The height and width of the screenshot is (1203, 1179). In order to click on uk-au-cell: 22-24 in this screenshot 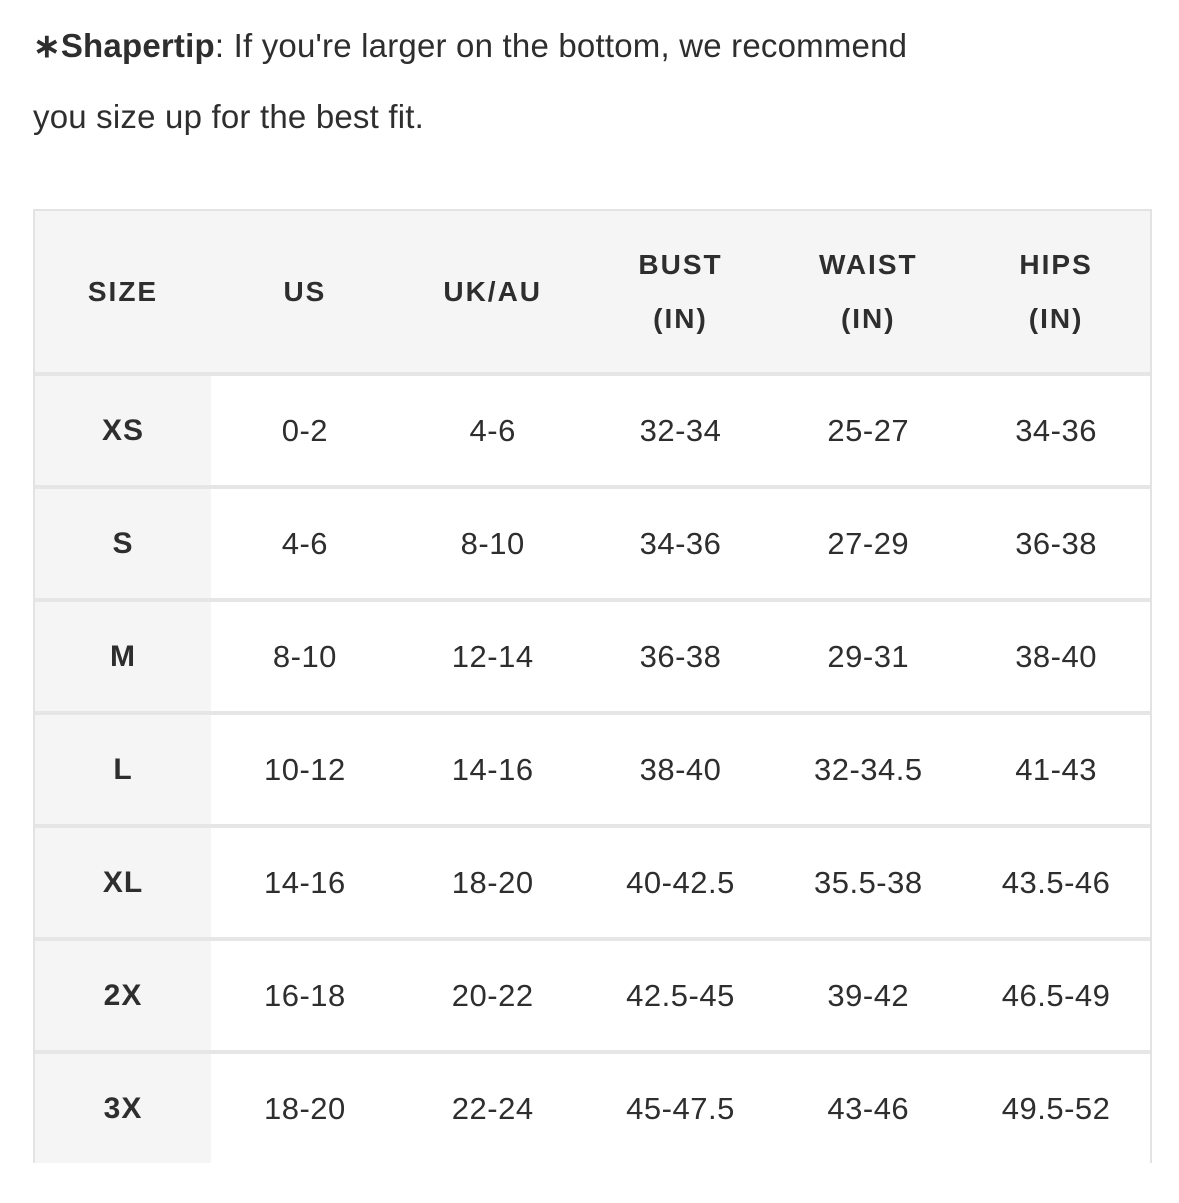, I will do `click(492, 1106)`.